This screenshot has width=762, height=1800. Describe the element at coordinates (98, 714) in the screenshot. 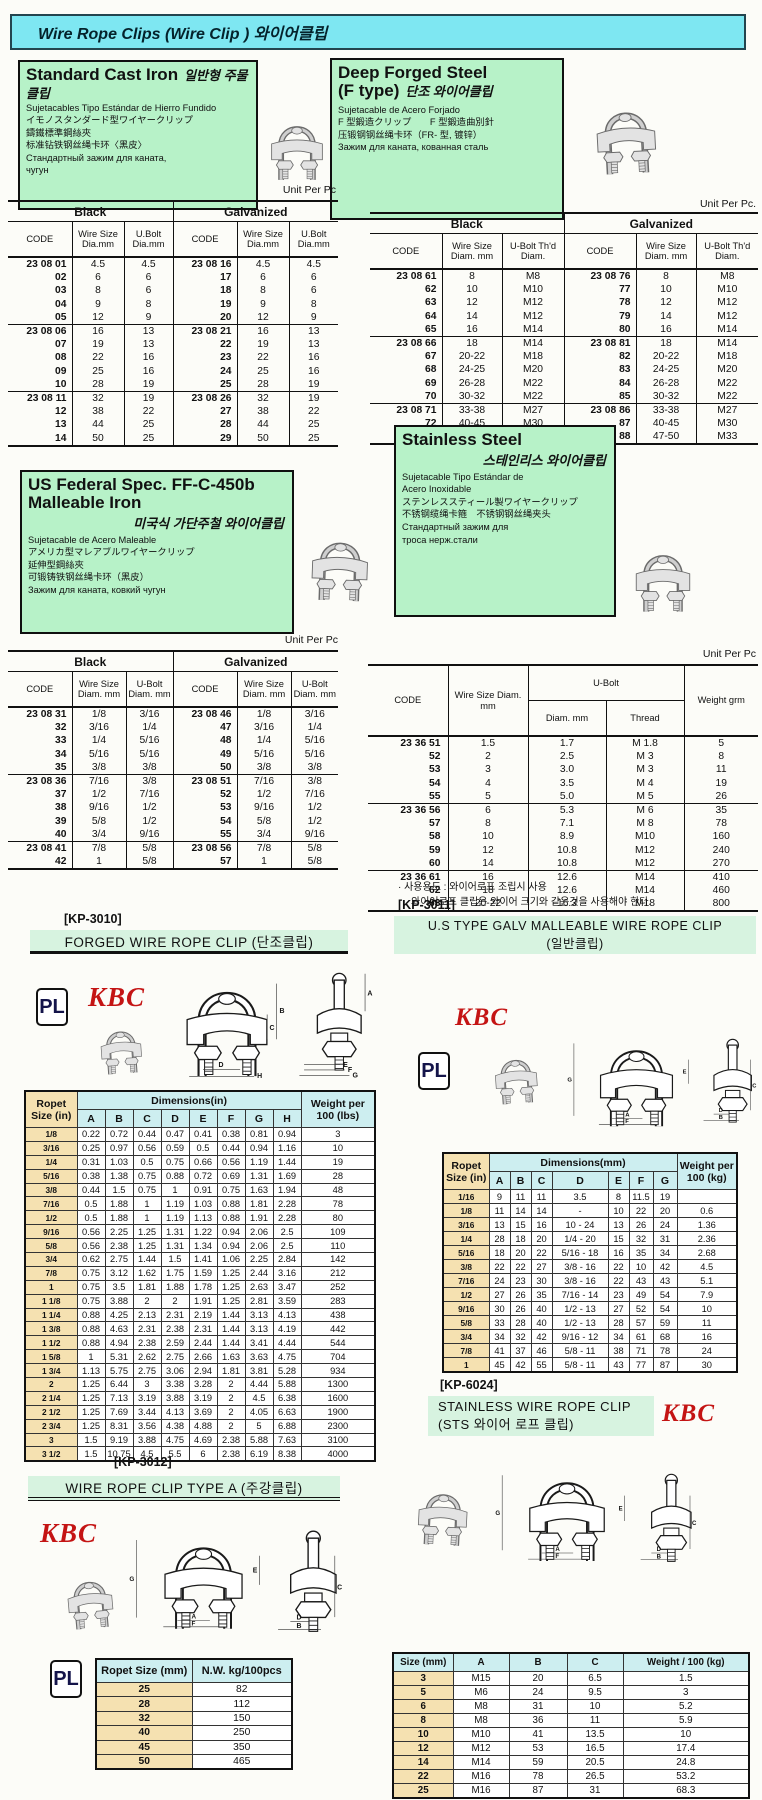

I see `table-cell: 1/8` at that location.